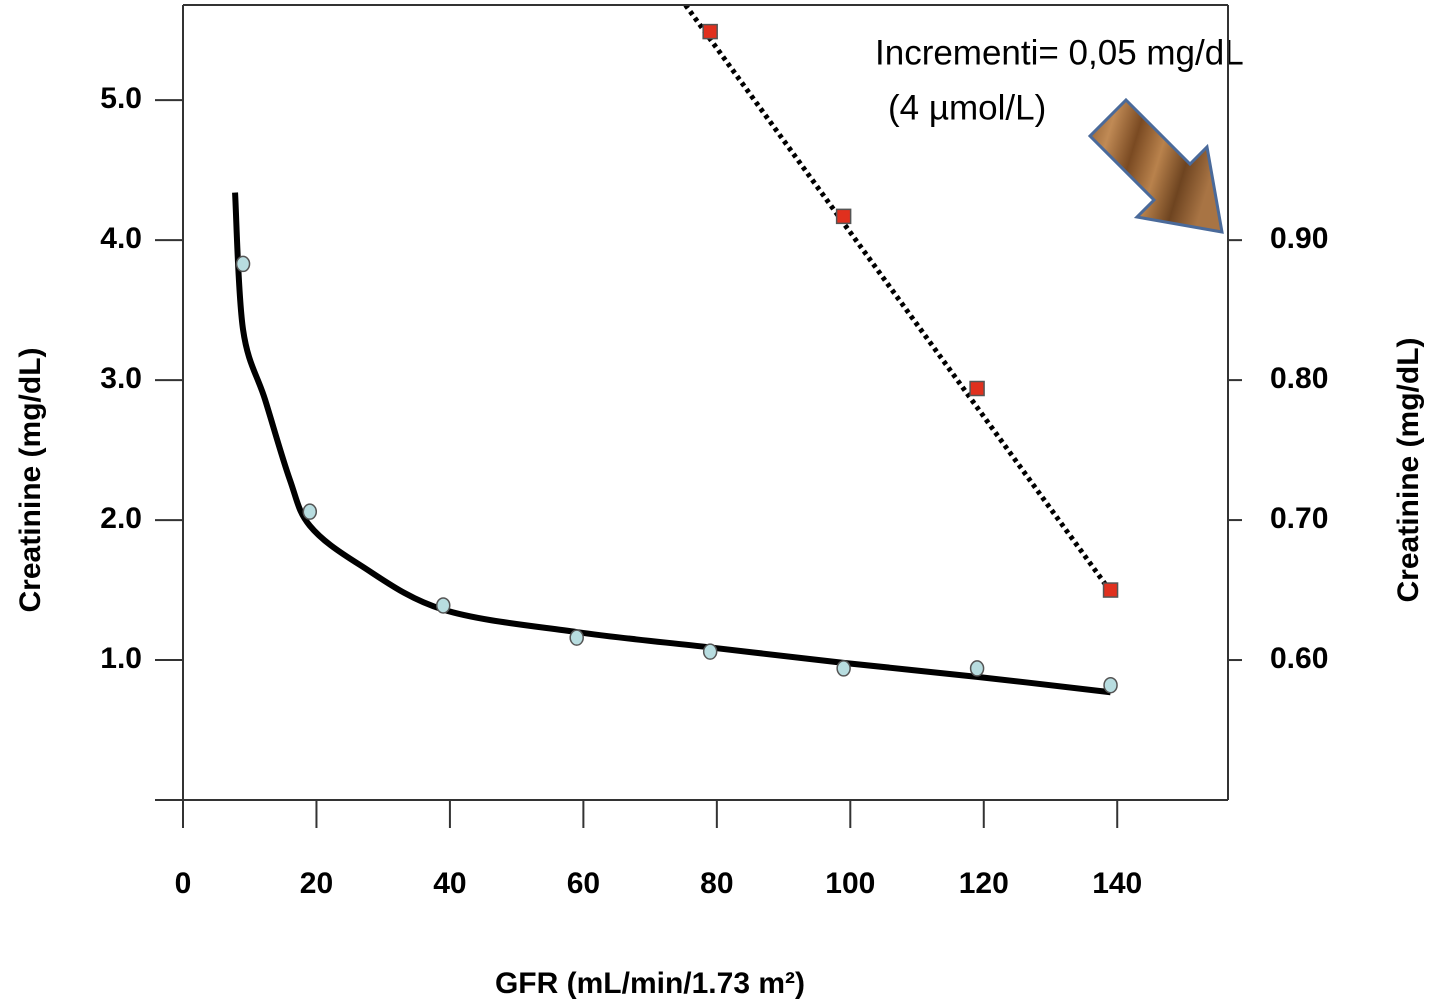 The image size is (1431, 1007). I want to click on y-tick-label: 3.0, so click(121, 378).